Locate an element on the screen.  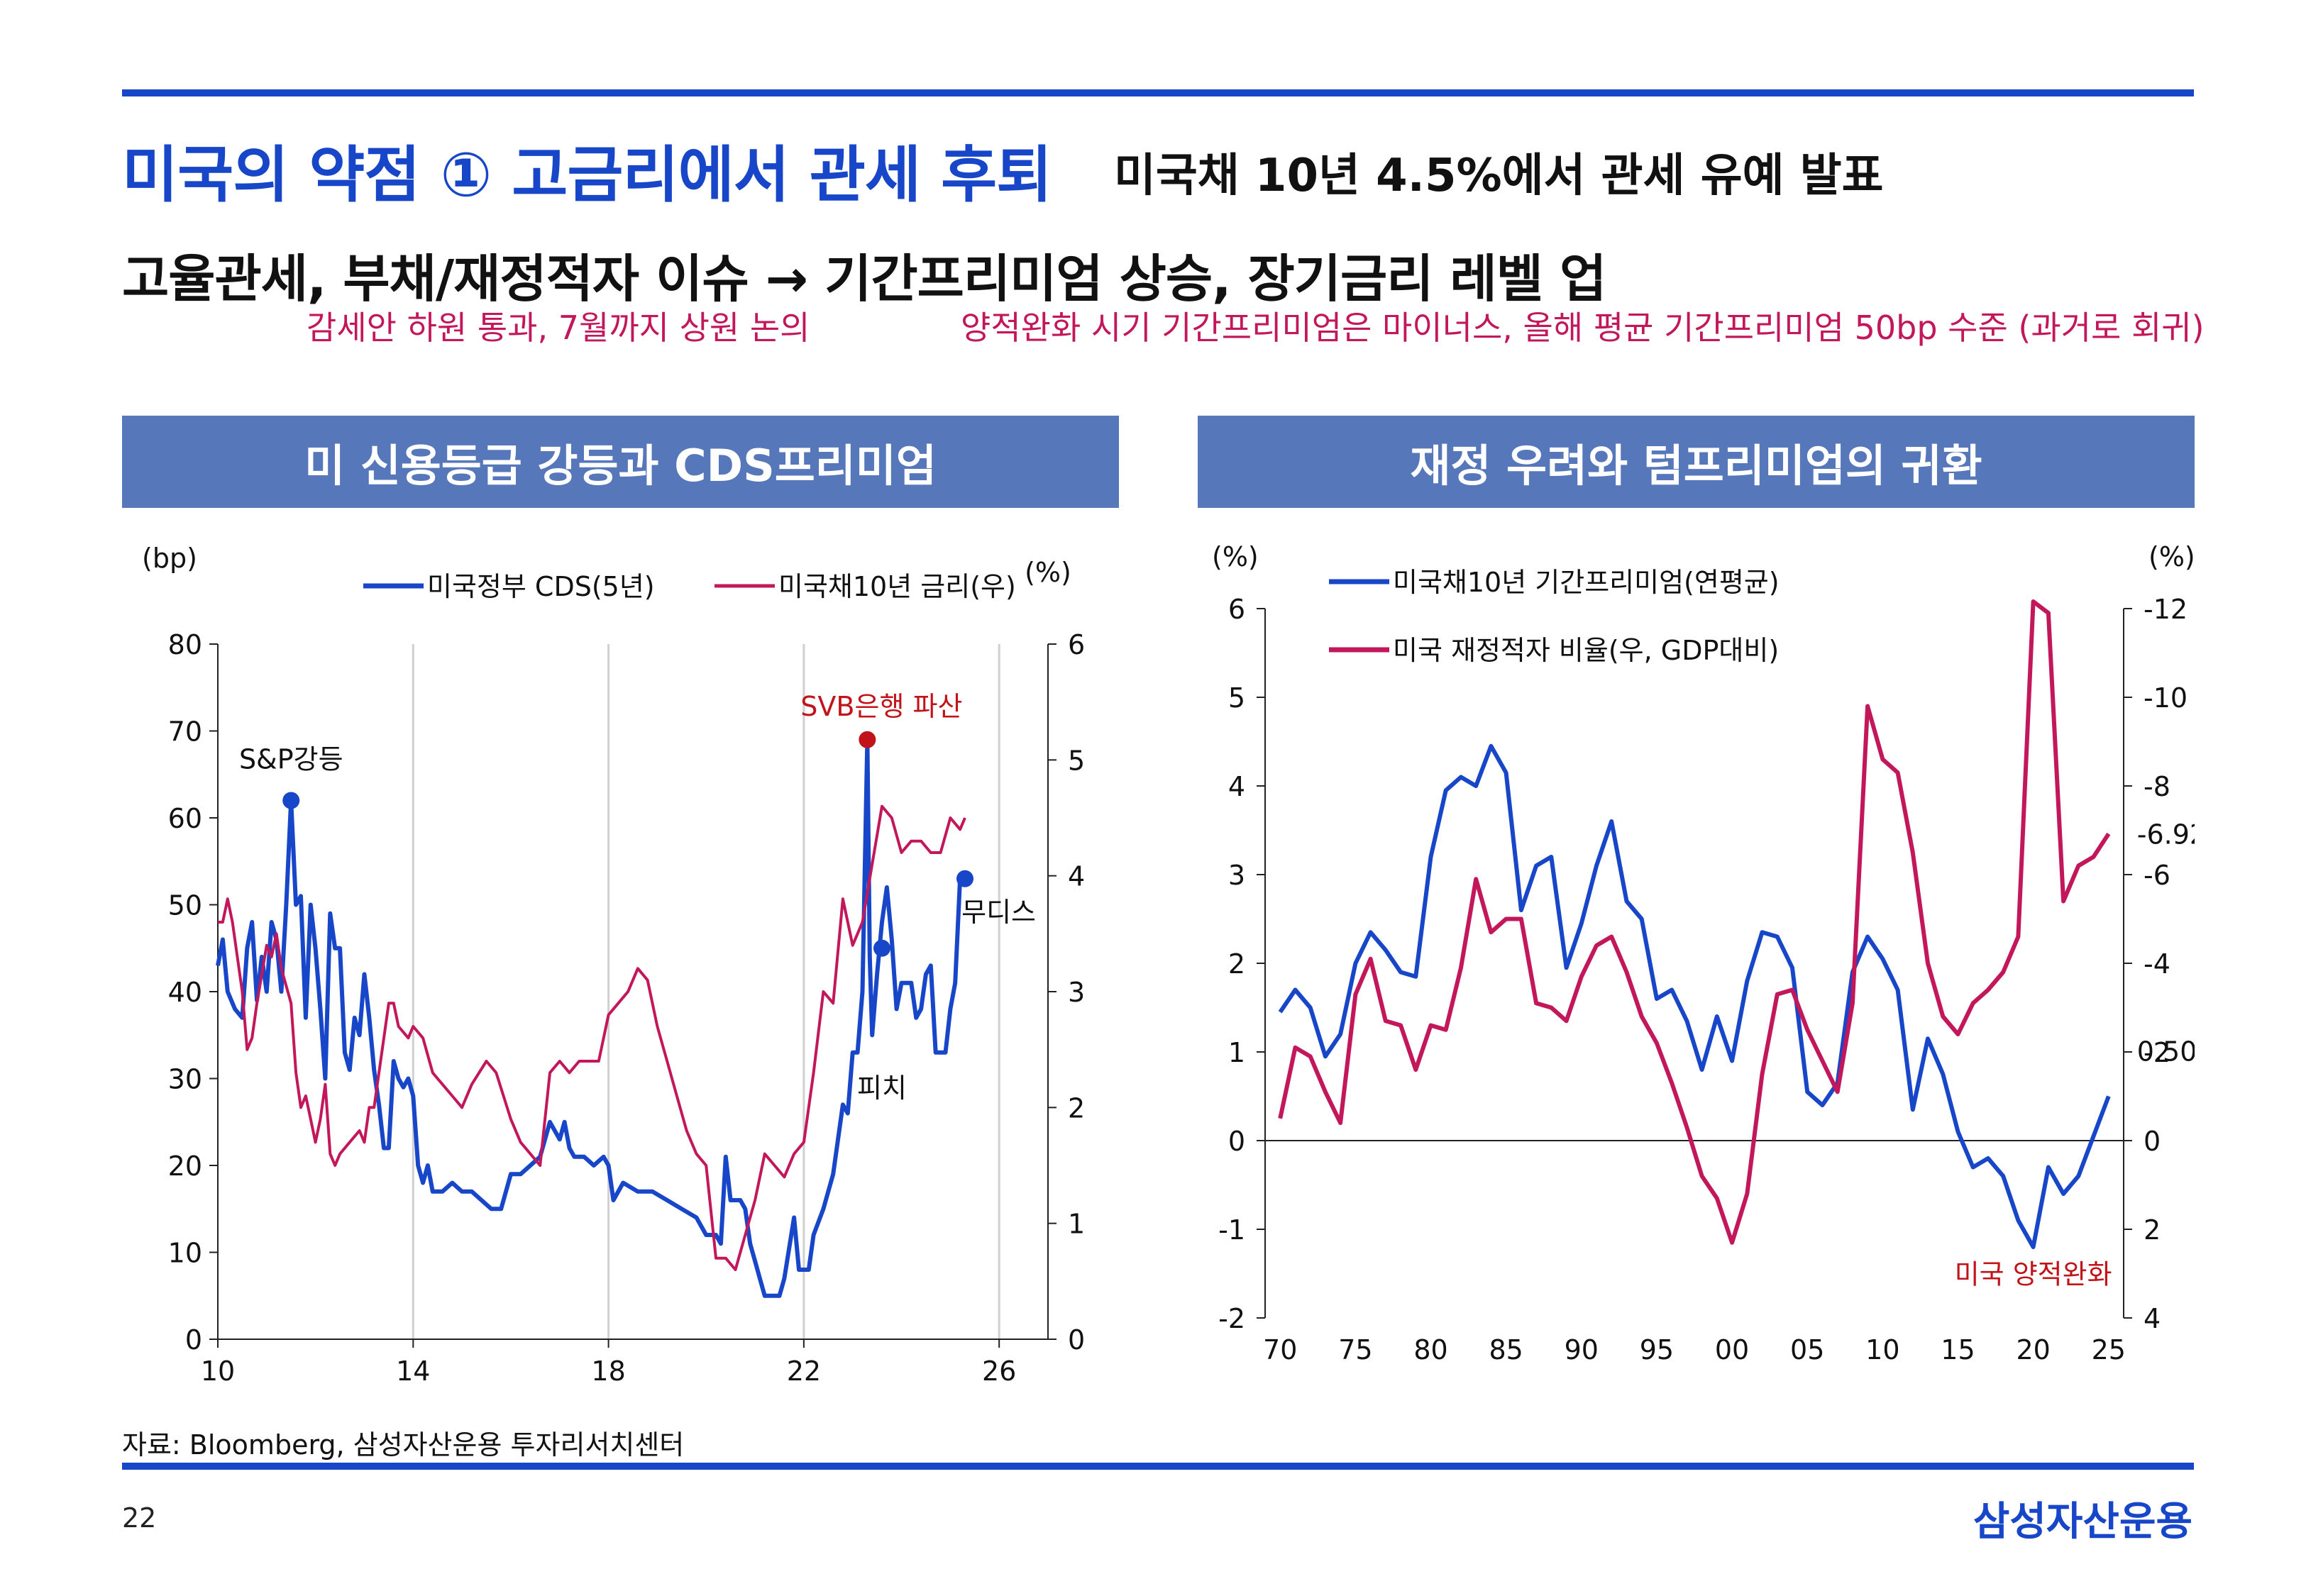
annotation-label: 피치 is located at coordinates (882, 1089).